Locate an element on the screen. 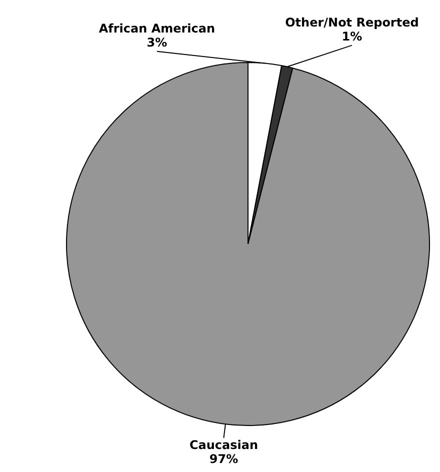 This screenshot has height=472, width=440. data-label: 3% is located at coordinates (157, 43).